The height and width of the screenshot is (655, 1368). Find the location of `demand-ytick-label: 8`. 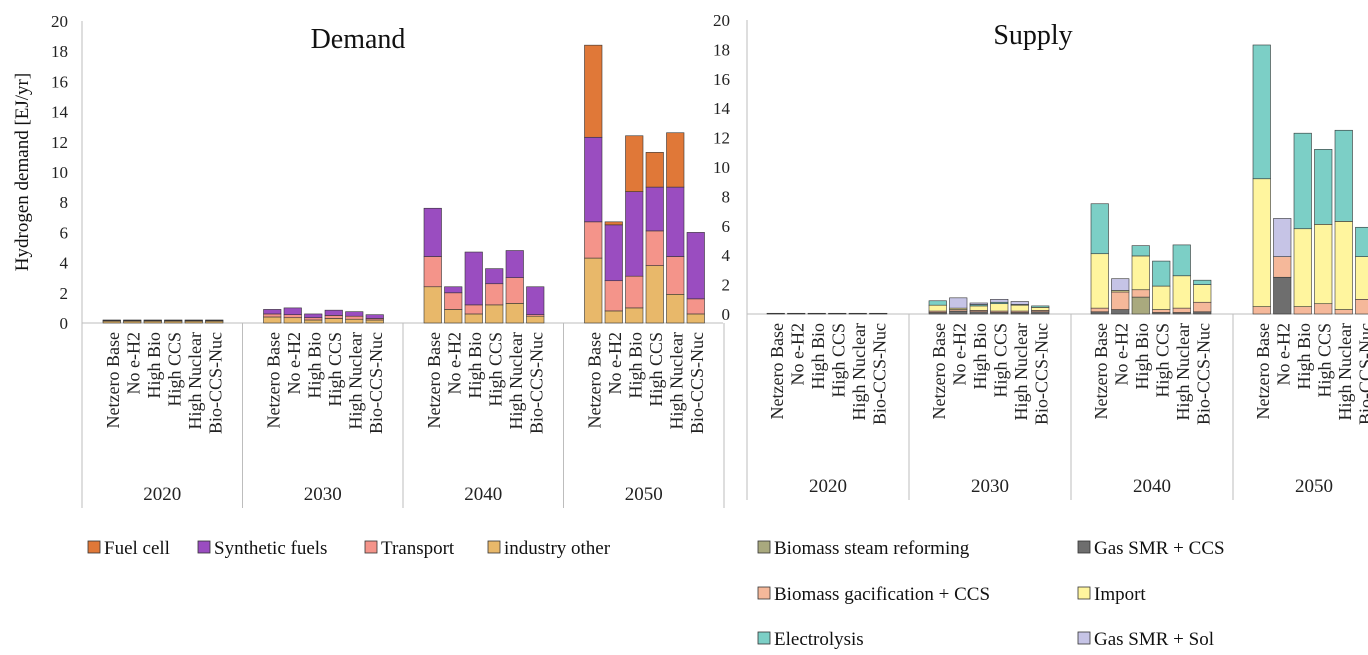

demand-ytick-label: 8 is located at coordinates (64, 202).